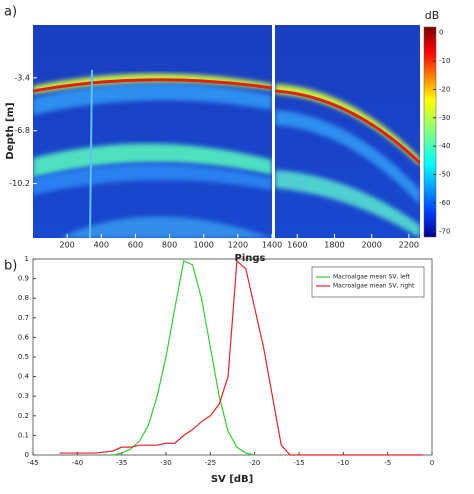  Describe the element at coordinates (23, 396) in the screenshot. I see `y-tick-label: 0.3` at that location.